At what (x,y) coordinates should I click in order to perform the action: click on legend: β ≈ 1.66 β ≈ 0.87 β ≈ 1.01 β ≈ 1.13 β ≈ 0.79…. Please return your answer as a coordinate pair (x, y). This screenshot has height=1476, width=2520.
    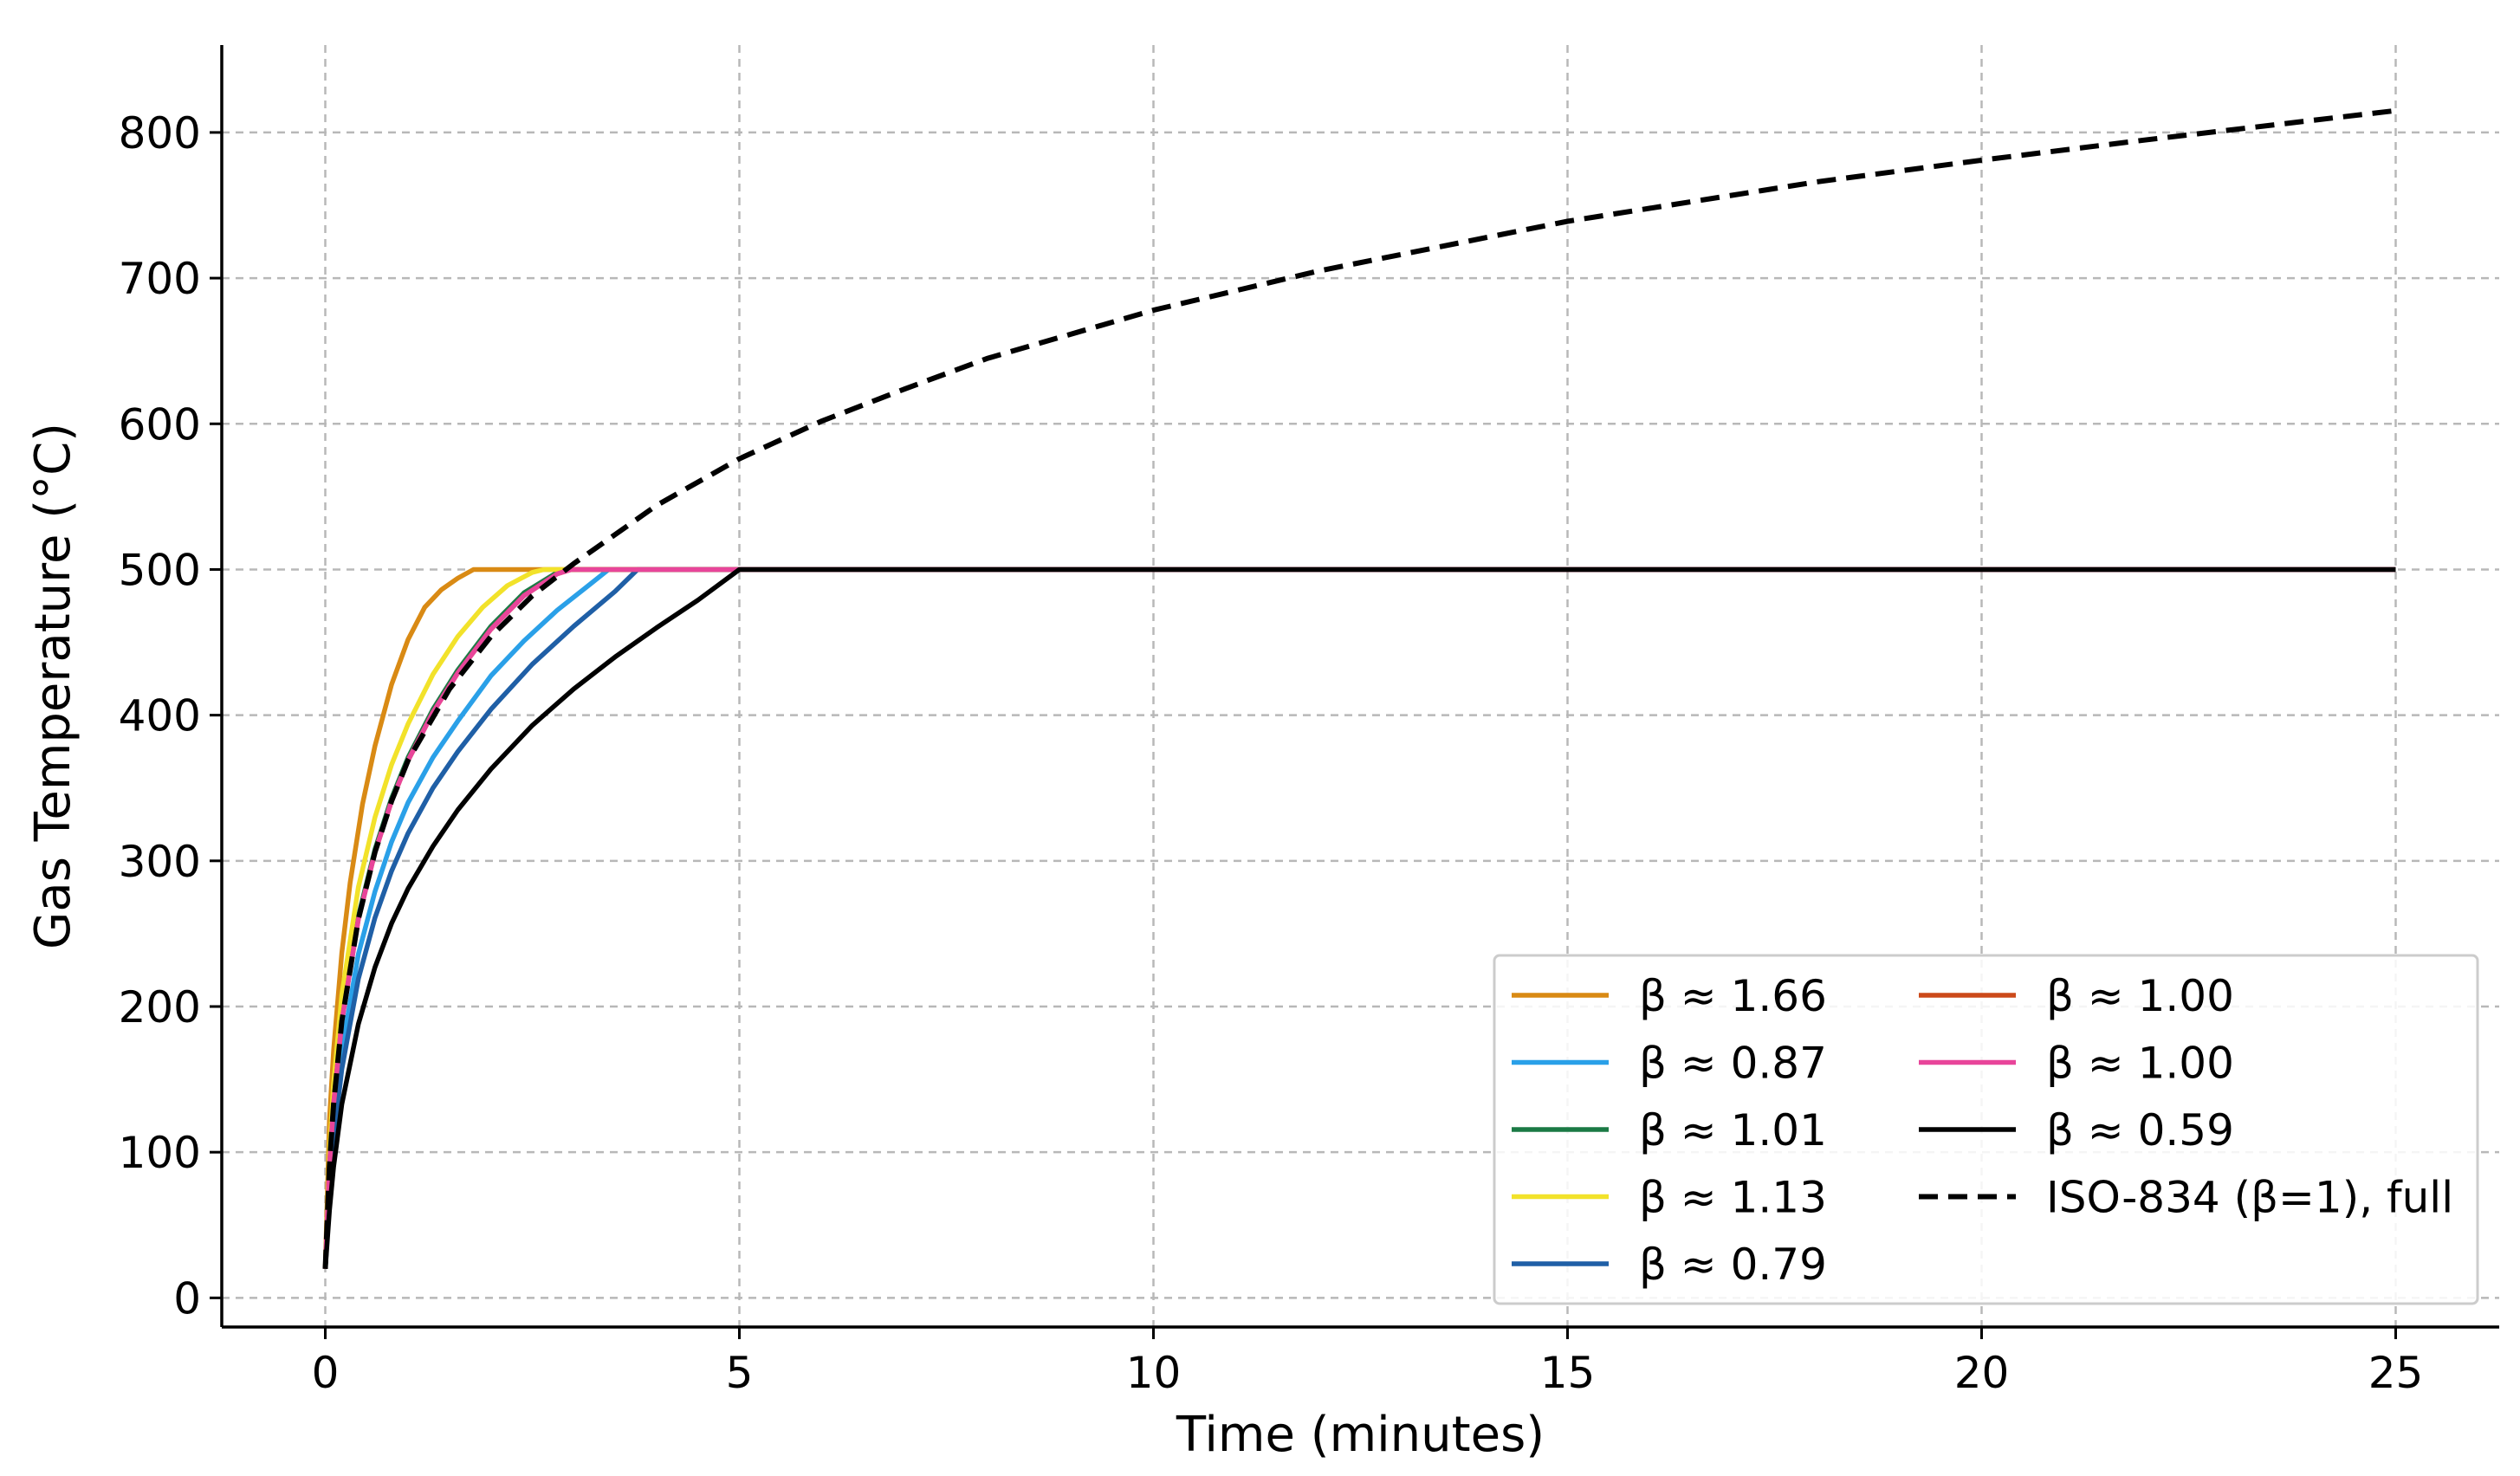
    Looking at the image, I should click on (1986, 1129).